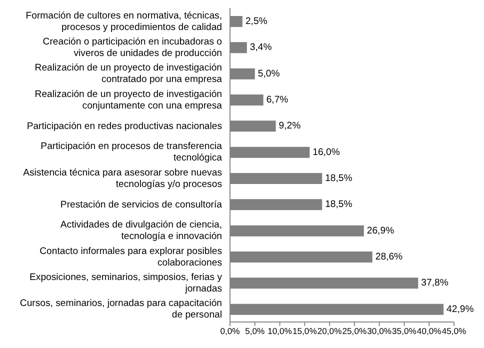 Image resolution: width=484 pixels, height=348 pixels. What do you see at coordinates (126, 283) in the screenshot?
I see `y-tick-label: Exposiciones, seminarios, simposios, ferias y jornadas` at bounding box center [126, 283].